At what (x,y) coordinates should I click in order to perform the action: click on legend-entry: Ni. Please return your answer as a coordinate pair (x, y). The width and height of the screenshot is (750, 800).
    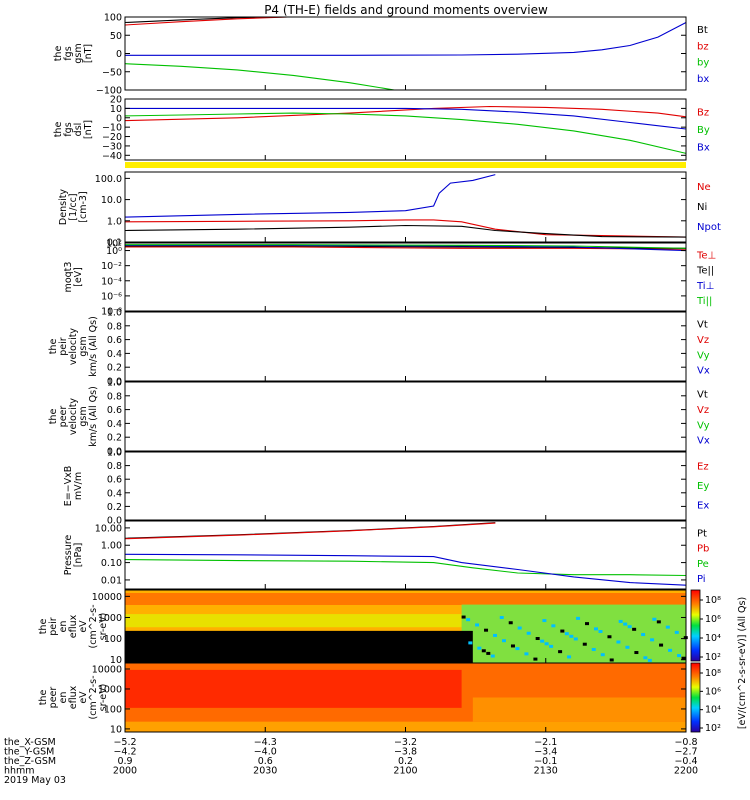
    Looking at the image, I should click on (702, 207).